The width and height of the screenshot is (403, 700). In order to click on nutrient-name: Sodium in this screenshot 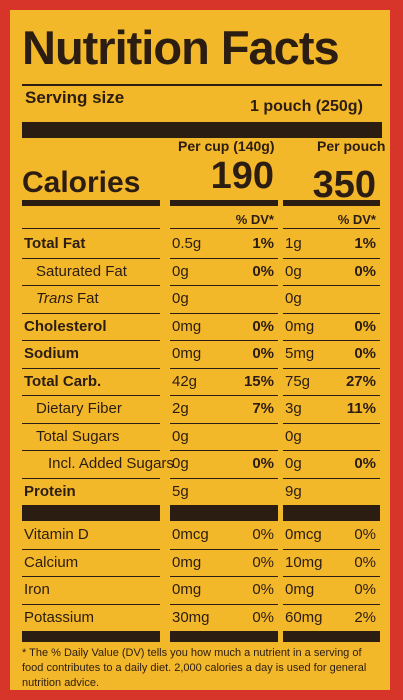, I will do `click(51, 353)`.